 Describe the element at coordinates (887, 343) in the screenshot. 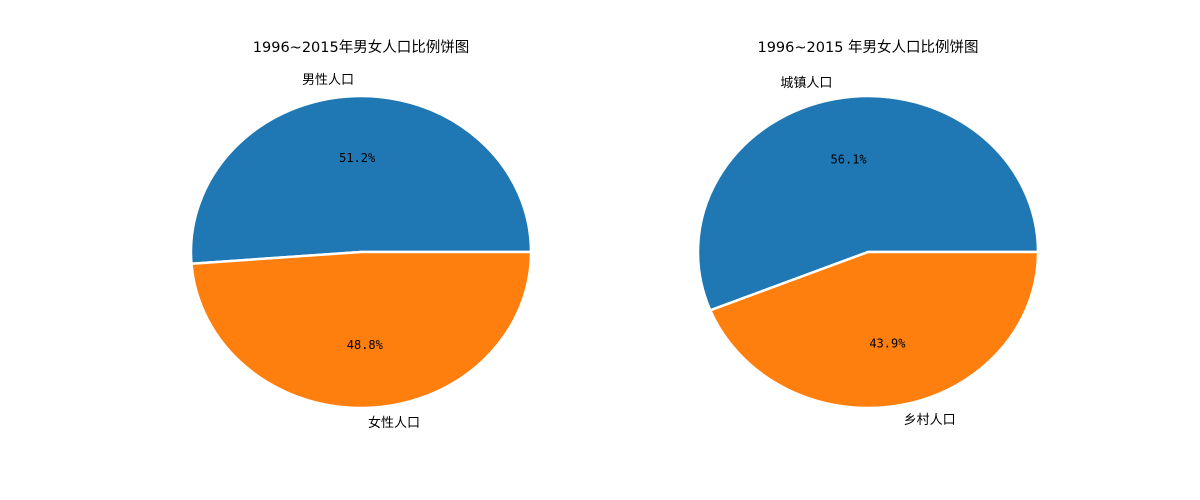

I see `pie-slice-percent-label: 43.9%` at that location.